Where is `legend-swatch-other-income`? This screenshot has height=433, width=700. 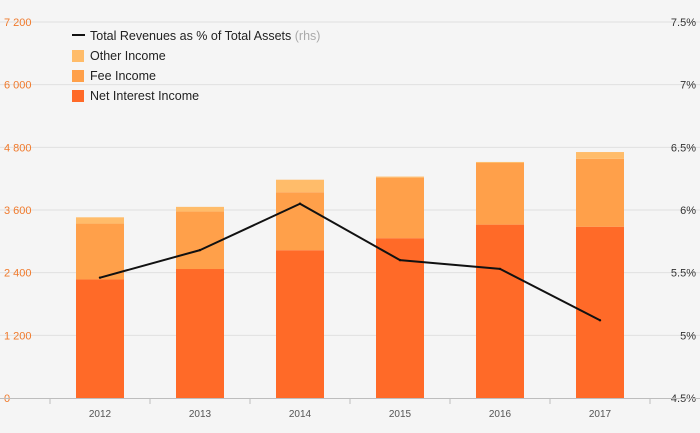 legend-swatch-other-income is located at coordinates (78, 56).